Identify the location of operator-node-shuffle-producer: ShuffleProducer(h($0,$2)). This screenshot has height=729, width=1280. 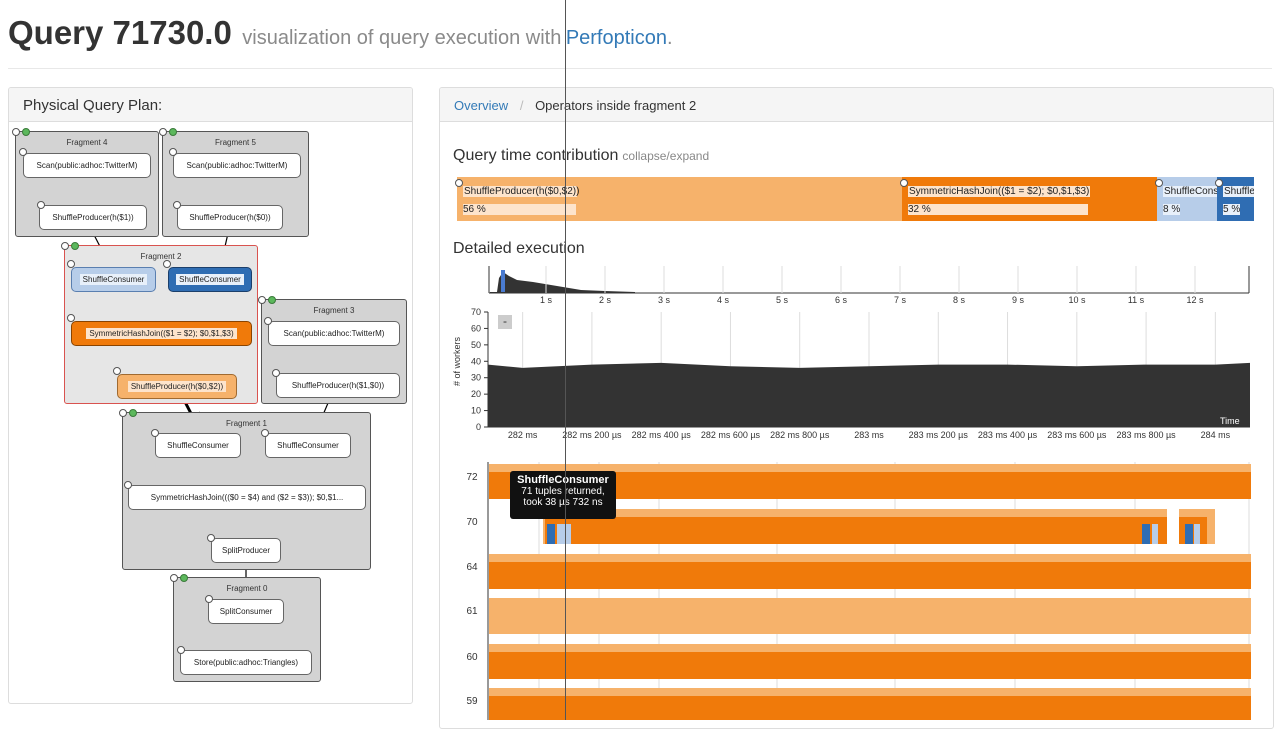
(177, 386).